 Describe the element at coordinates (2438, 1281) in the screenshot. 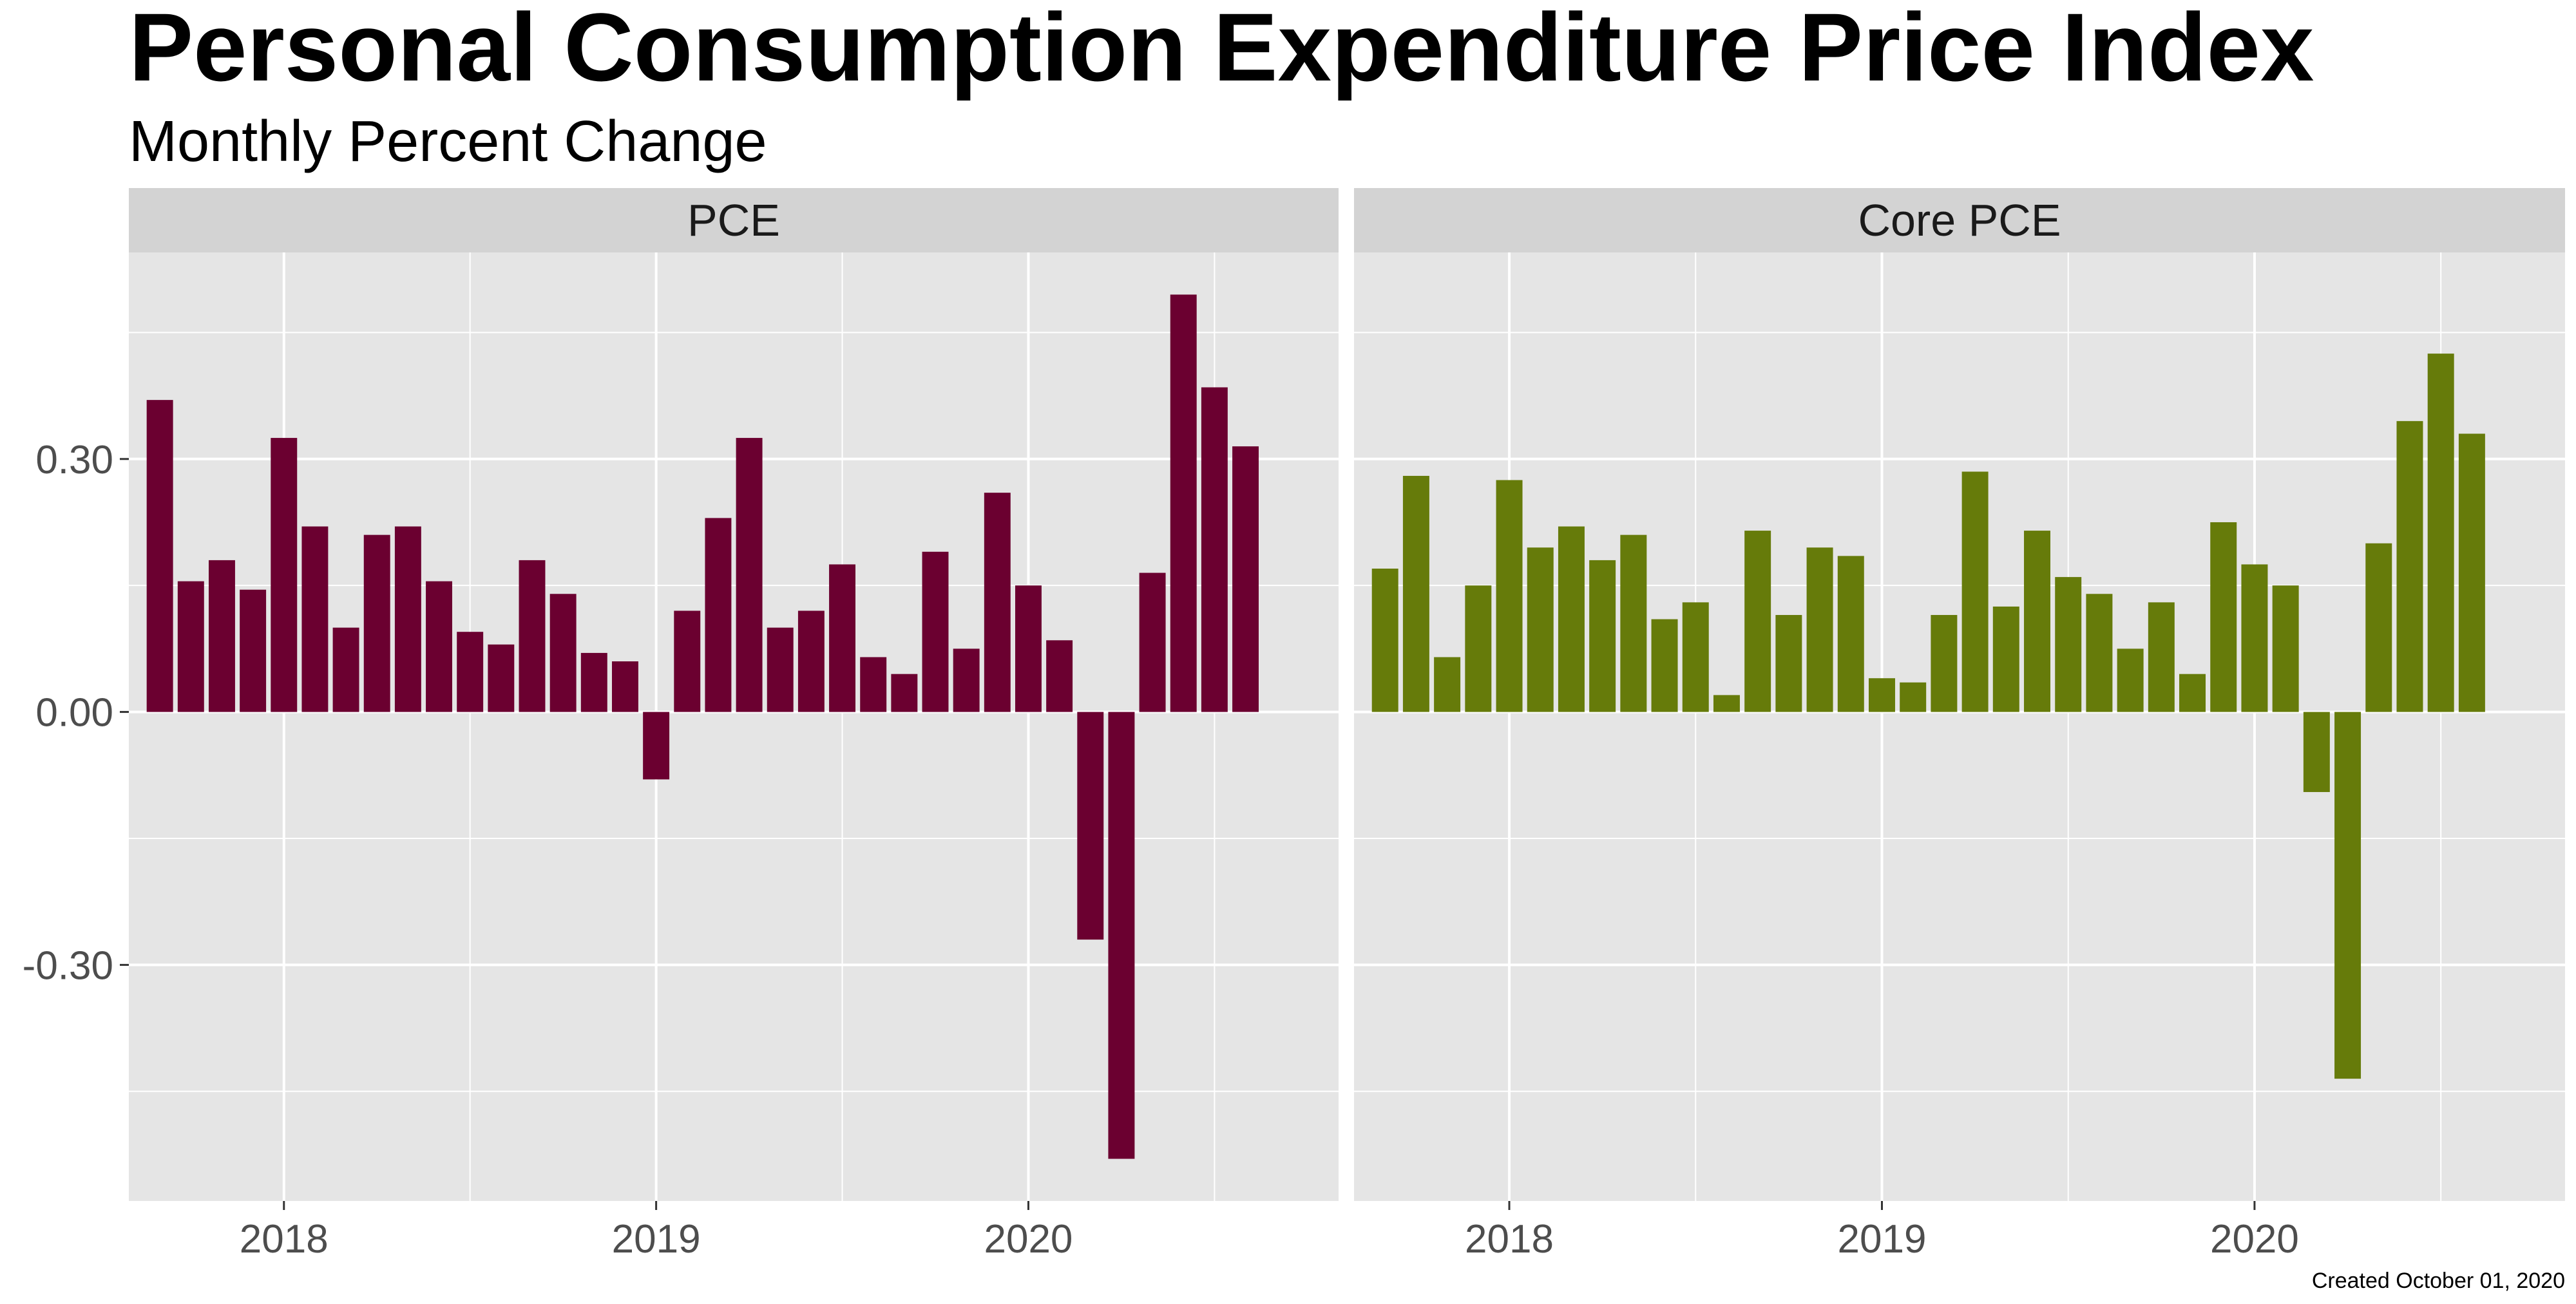

I see `chart-caption: Created October 01, 2020` at that location.